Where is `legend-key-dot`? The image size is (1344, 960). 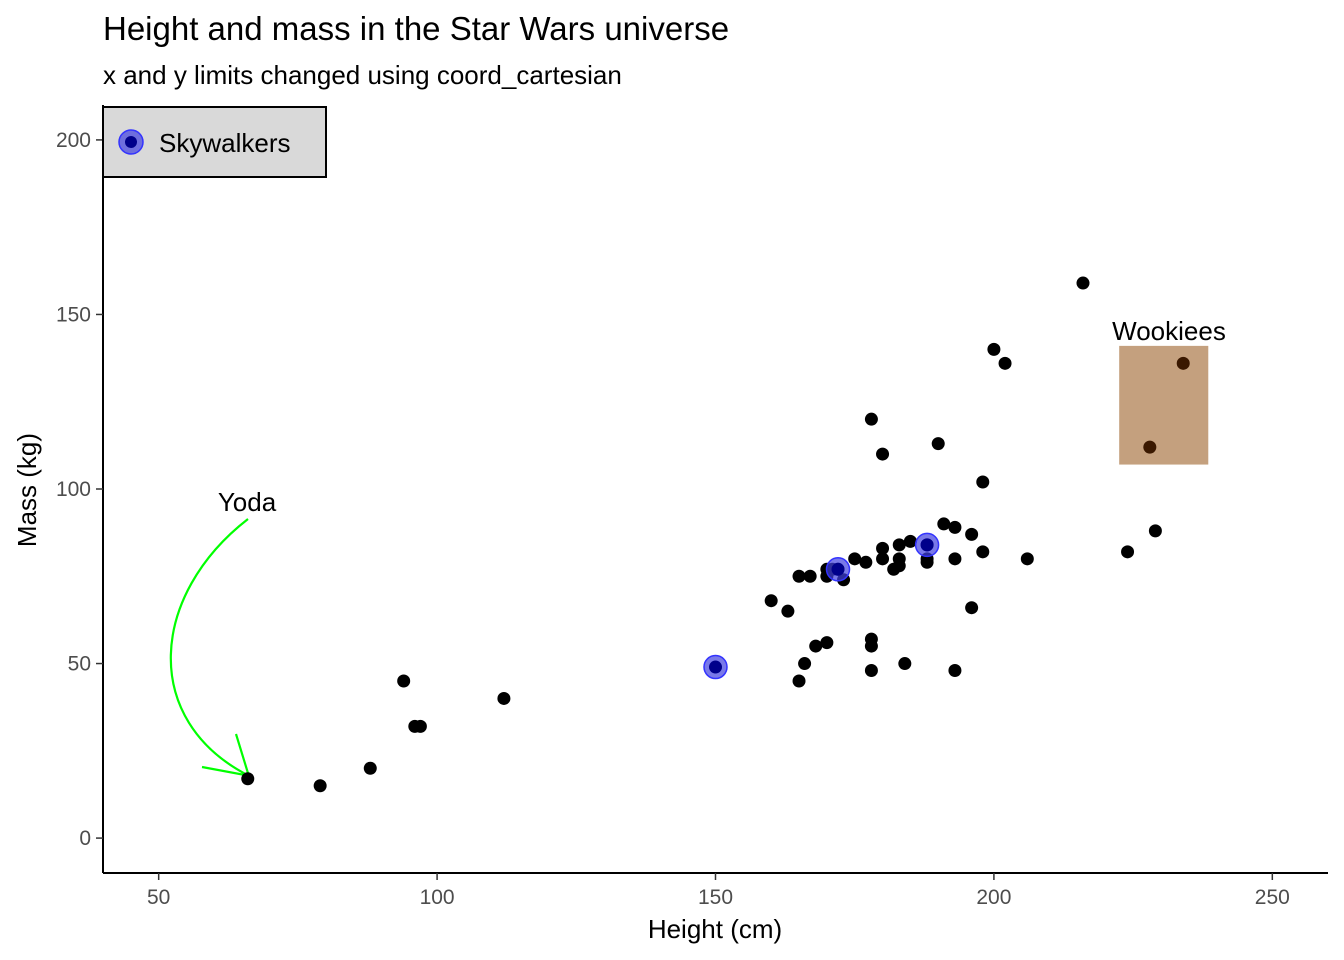
legend-key-dot is located at coordinates (131, 142).